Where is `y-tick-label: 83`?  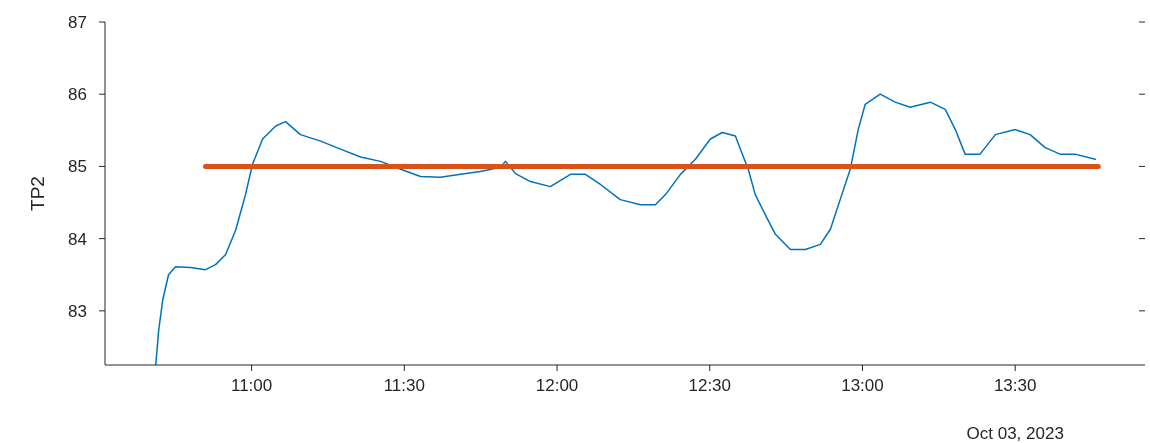
y-tick-label: 83 is located at coordinates (77, 311).